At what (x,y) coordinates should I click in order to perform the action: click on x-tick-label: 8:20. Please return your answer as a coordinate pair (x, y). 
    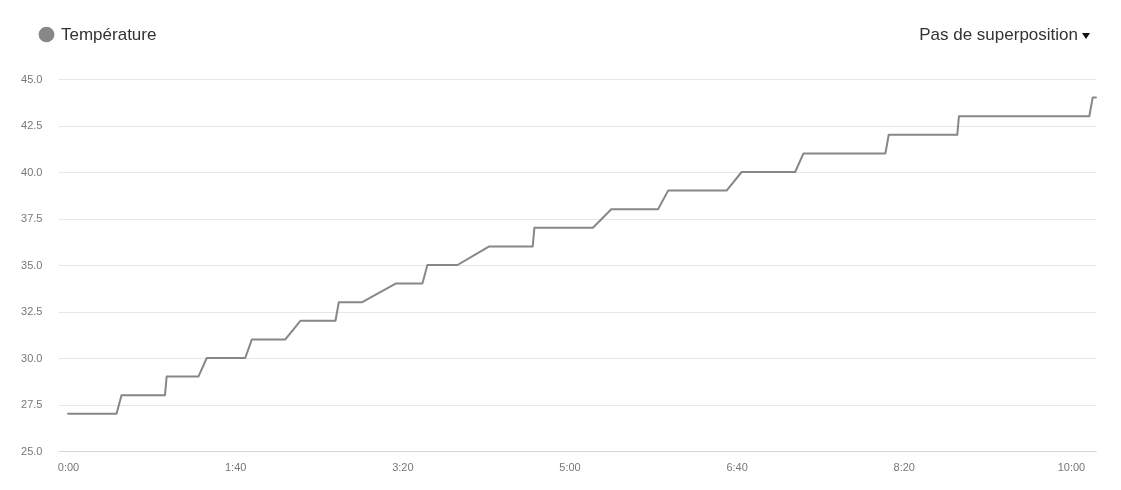
    Looking at the image, I should click on (904, 466).